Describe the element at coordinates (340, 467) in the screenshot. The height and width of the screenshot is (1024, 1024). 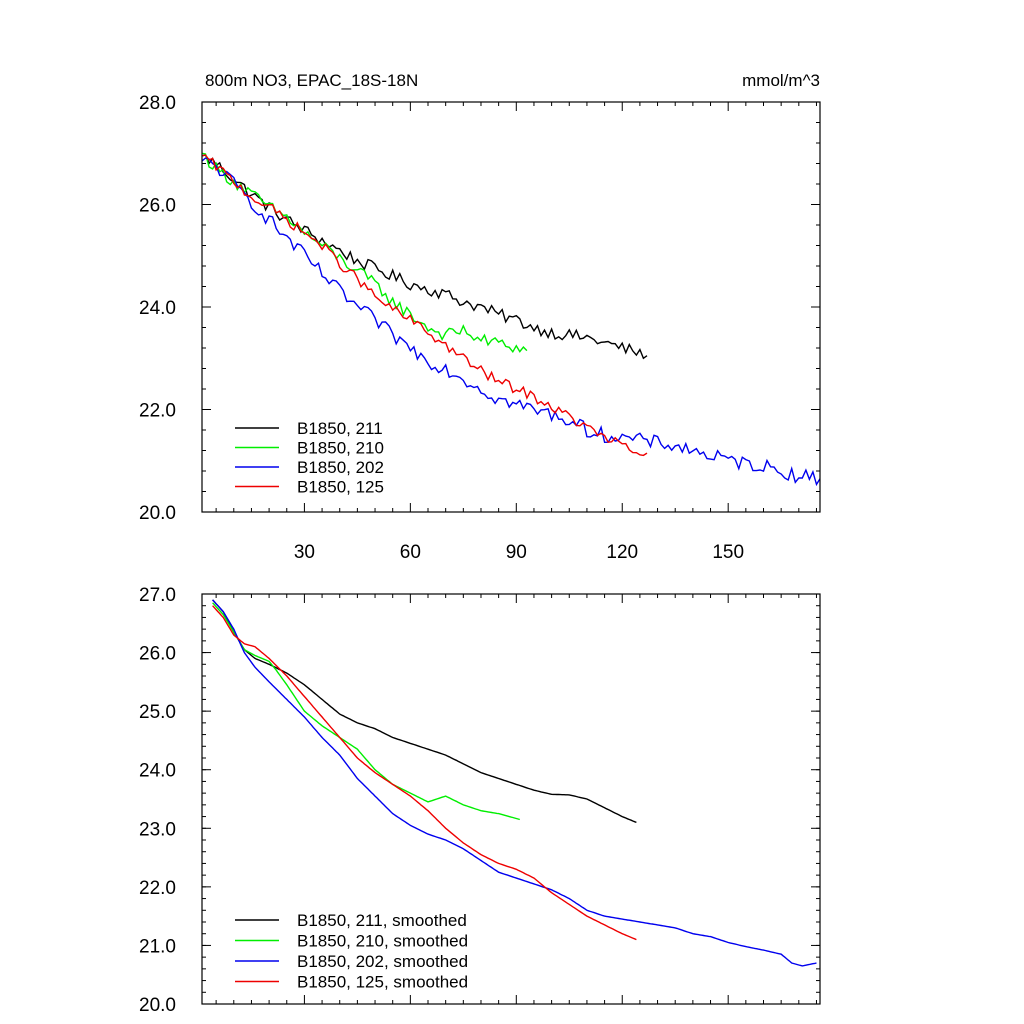
I see `legend-label: B1850, 202` at that location.